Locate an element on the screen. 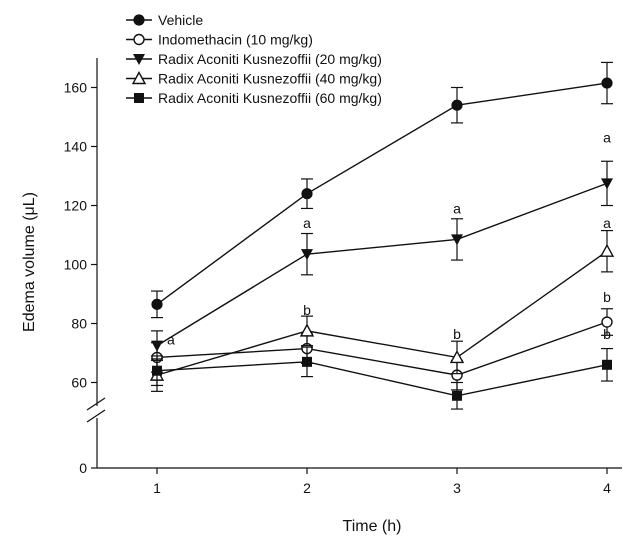 This screenshot has width=642, height=545. legend-label: Radix Aconiti Kusnezoffii (20 mg/kg) is located at coordinates (270, 59).